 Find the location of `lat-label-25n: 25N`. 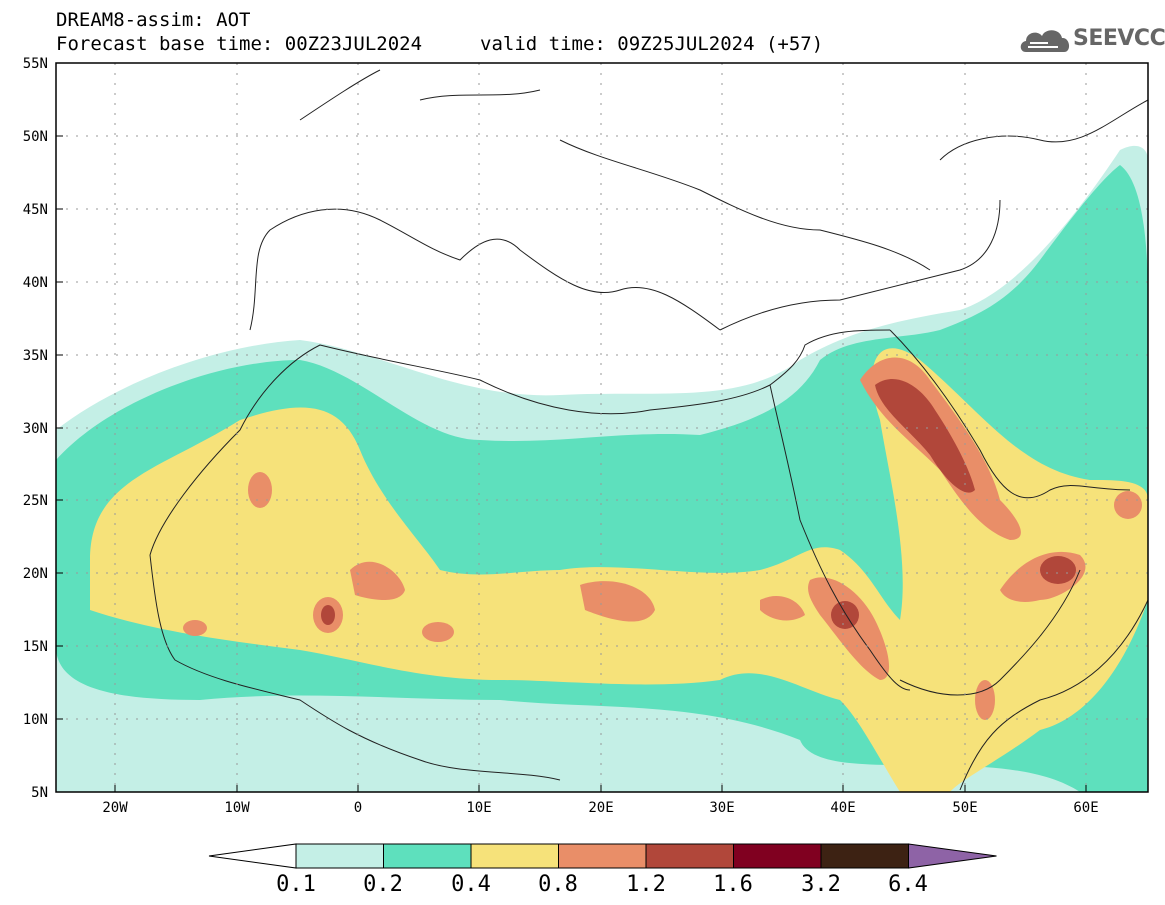

lat-label-25n: 25N is located at coordinates (35, 501).